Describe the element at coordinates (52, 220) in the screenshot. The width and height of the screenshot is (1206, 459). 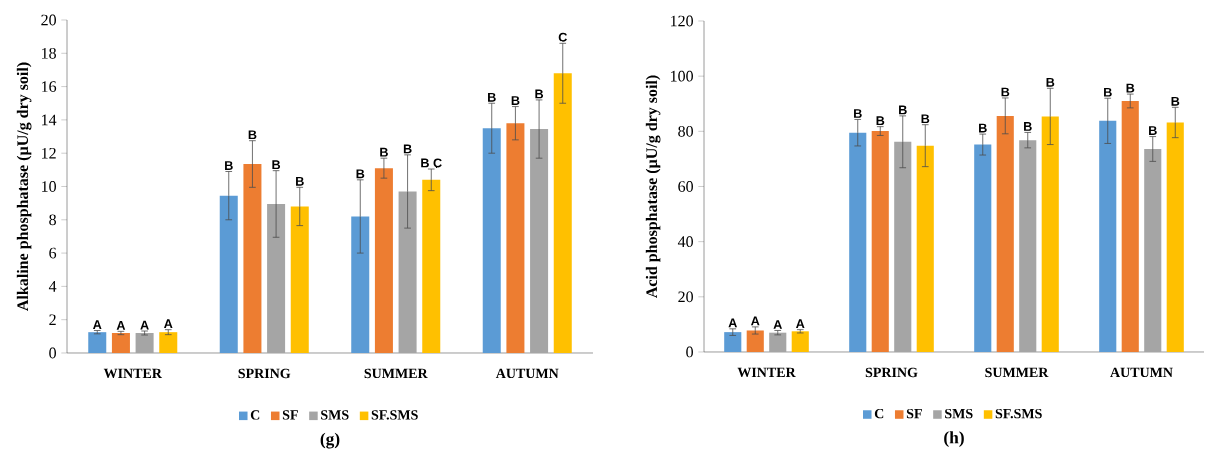
I see `y-tick-label: 8` at that location.